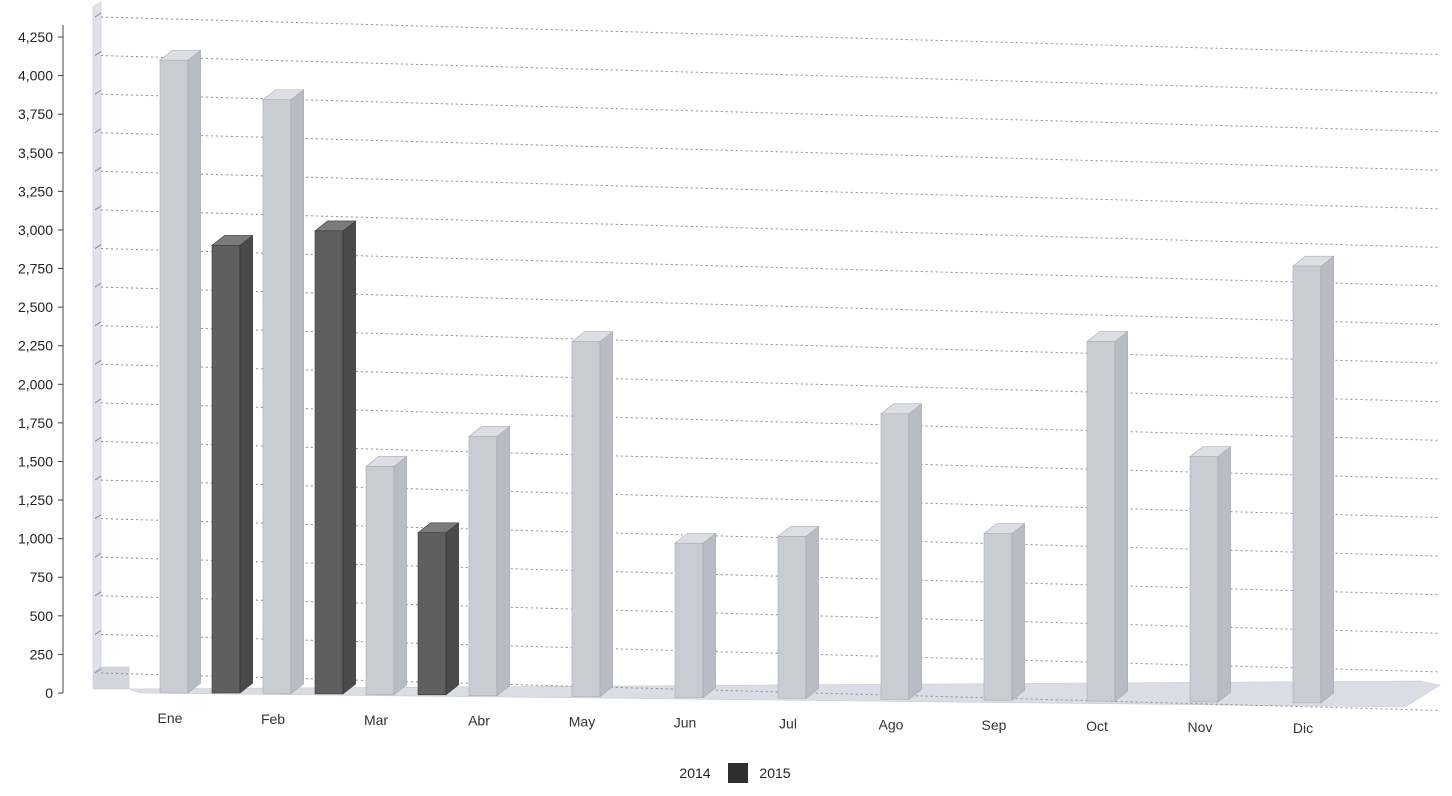 This screenshot has width=1452, height=796. Describe the element at coordinates (35, 346) in the screenshot. I see `y-tick-label: 2,250` at that location.